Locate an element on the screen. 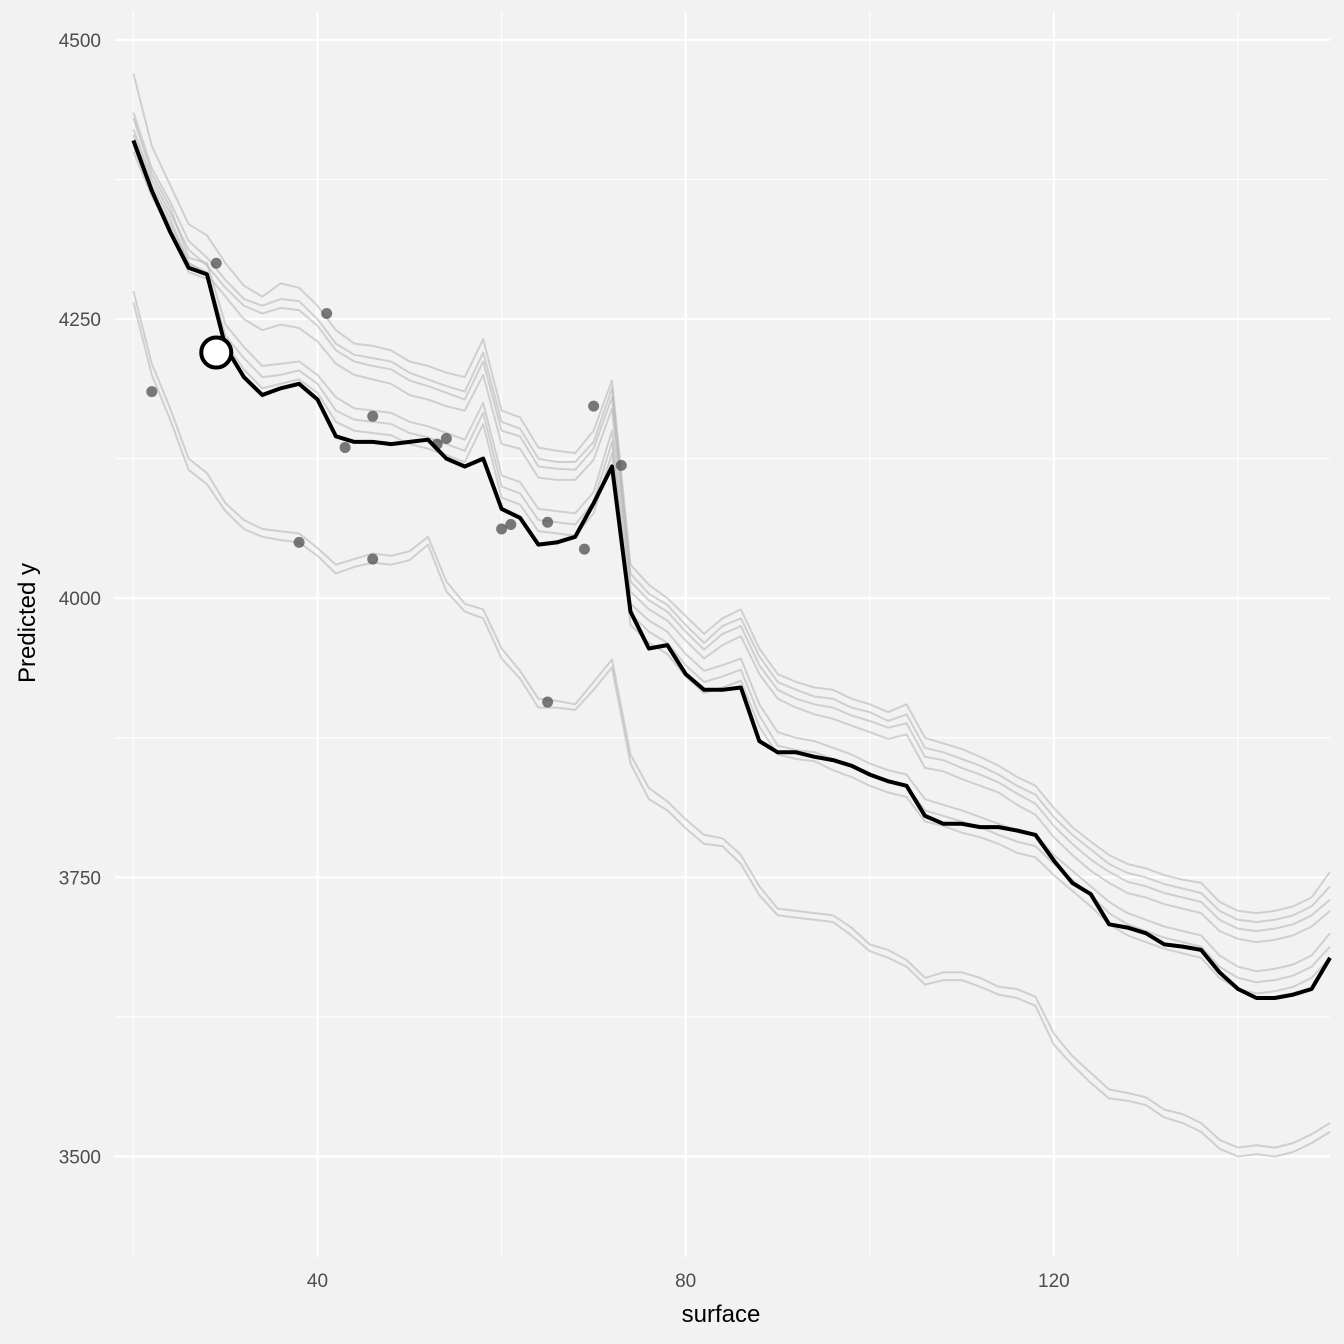 This screenshot has width=1344, height=1344. y-tick-label: 4500 is located at coordinates (80, 41).